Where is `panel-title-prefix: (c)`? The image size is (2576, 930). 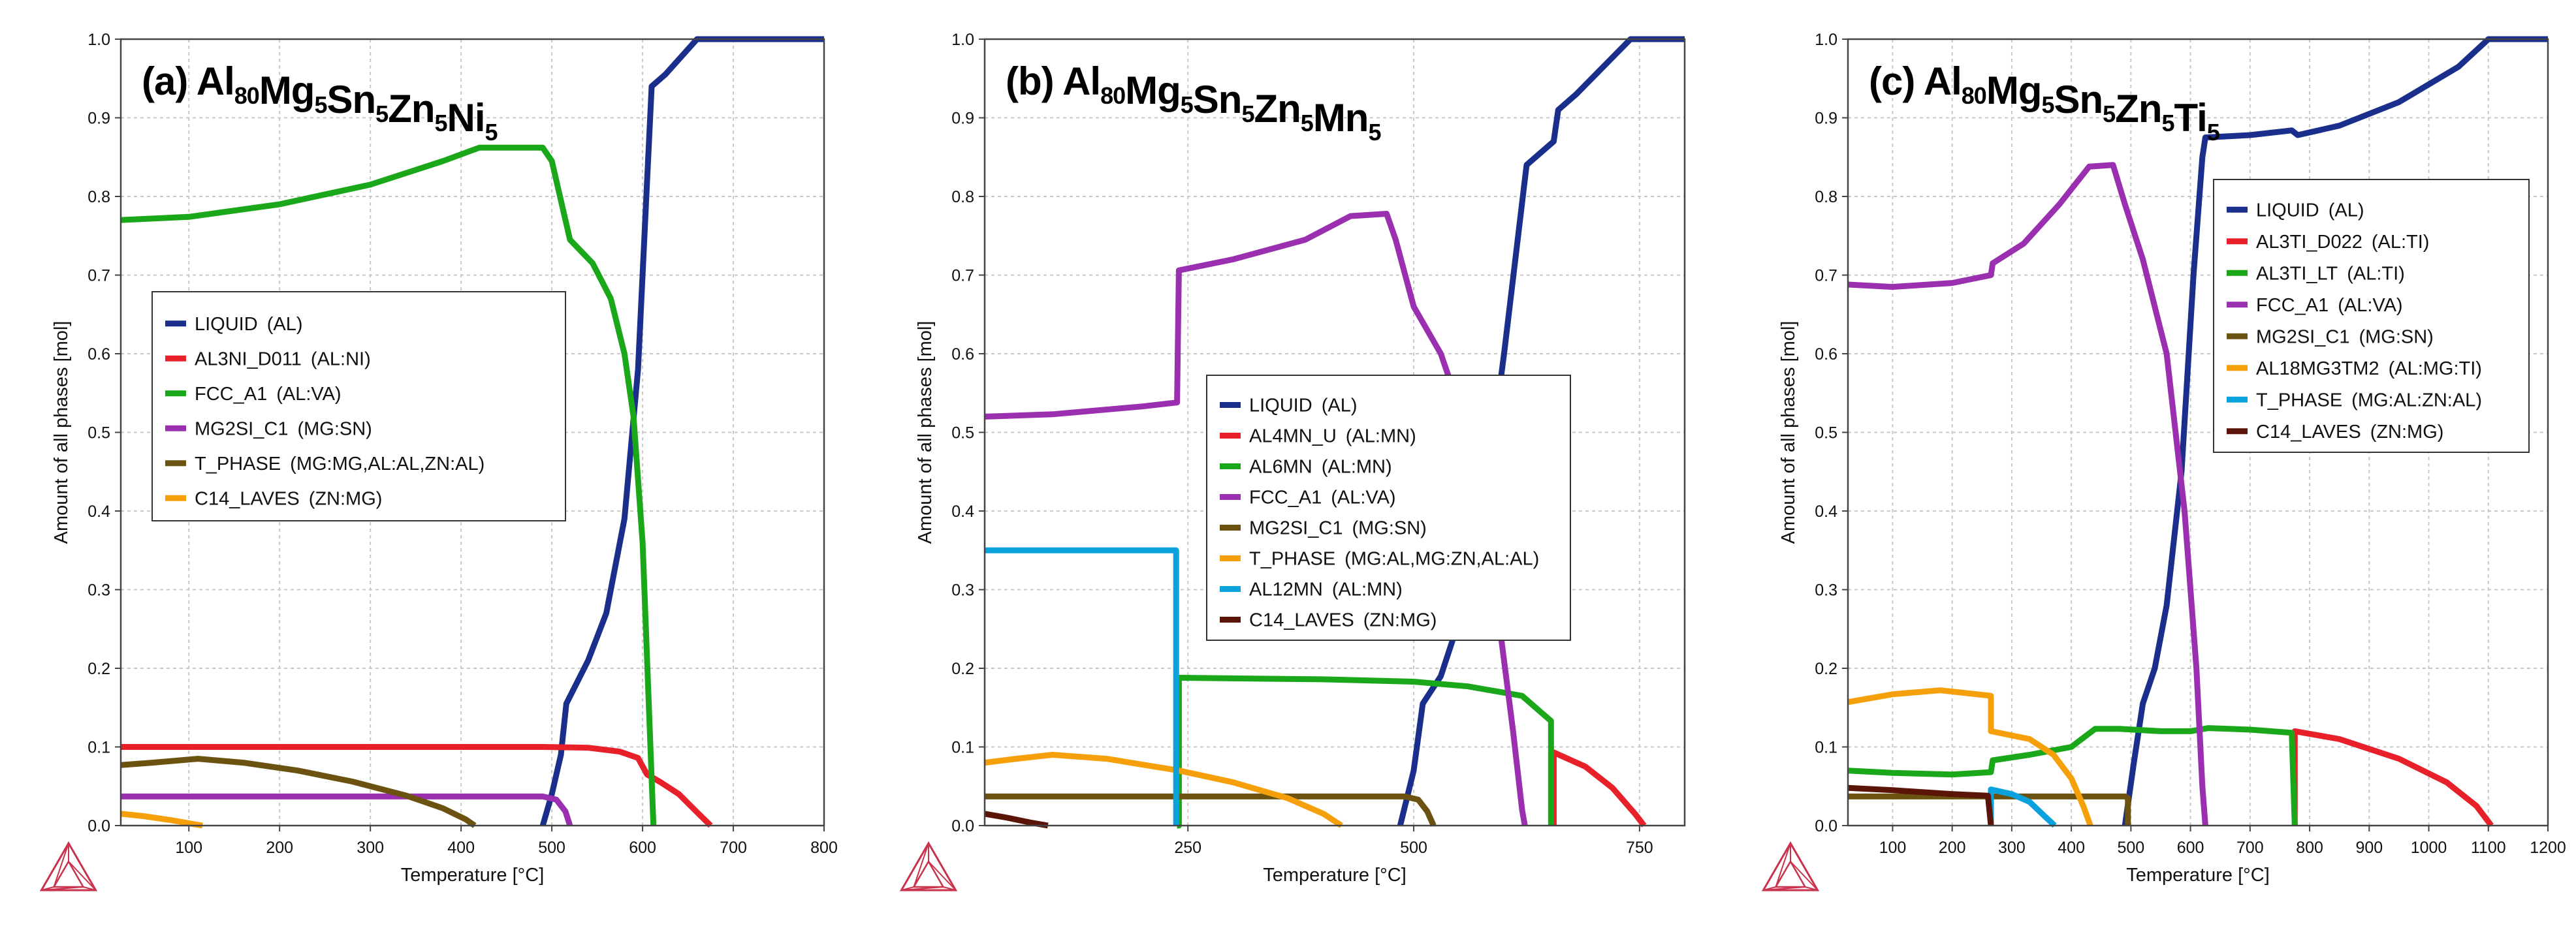
panel-title-prefix: (c) is located at coordinates (1896, 81).